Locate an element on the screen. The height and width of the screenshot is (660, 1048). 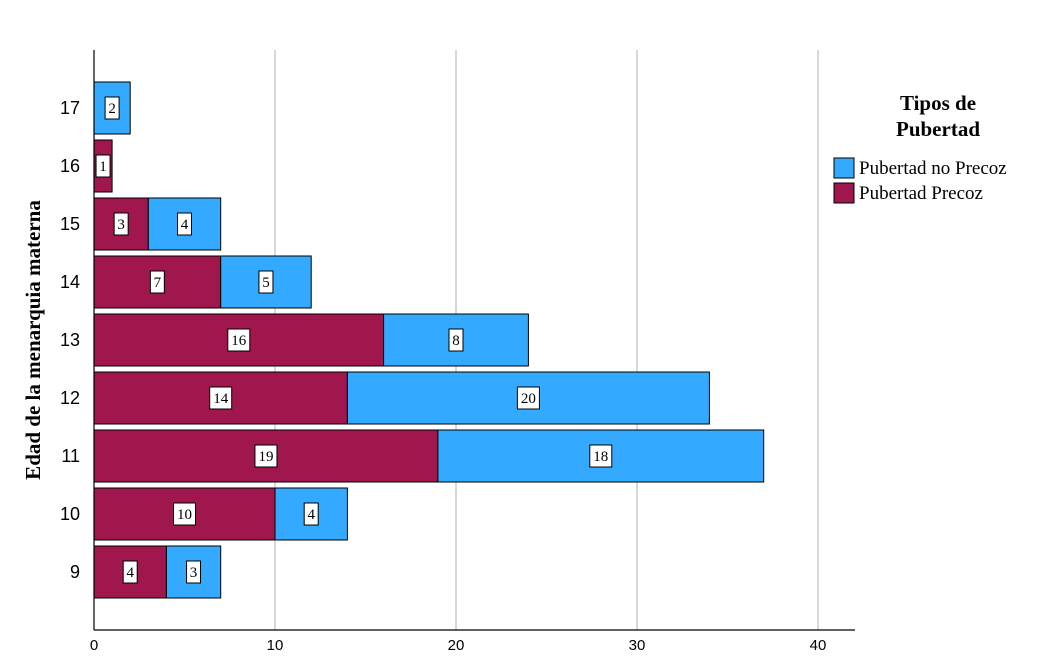
data-label: 5 is located at coordinates (266, 283).